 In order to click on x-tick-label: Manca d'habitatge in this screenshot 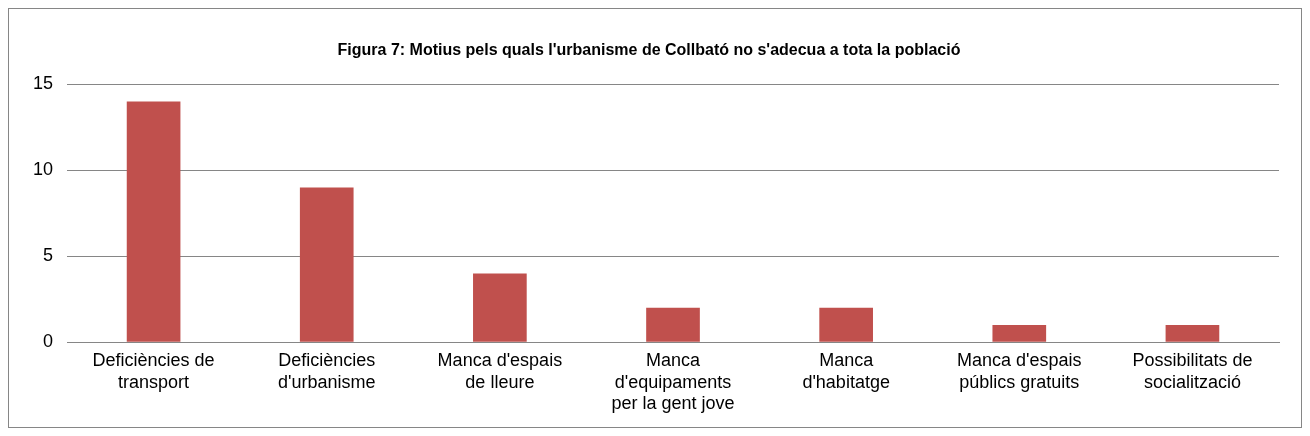, I will do `click(846, 370)`.